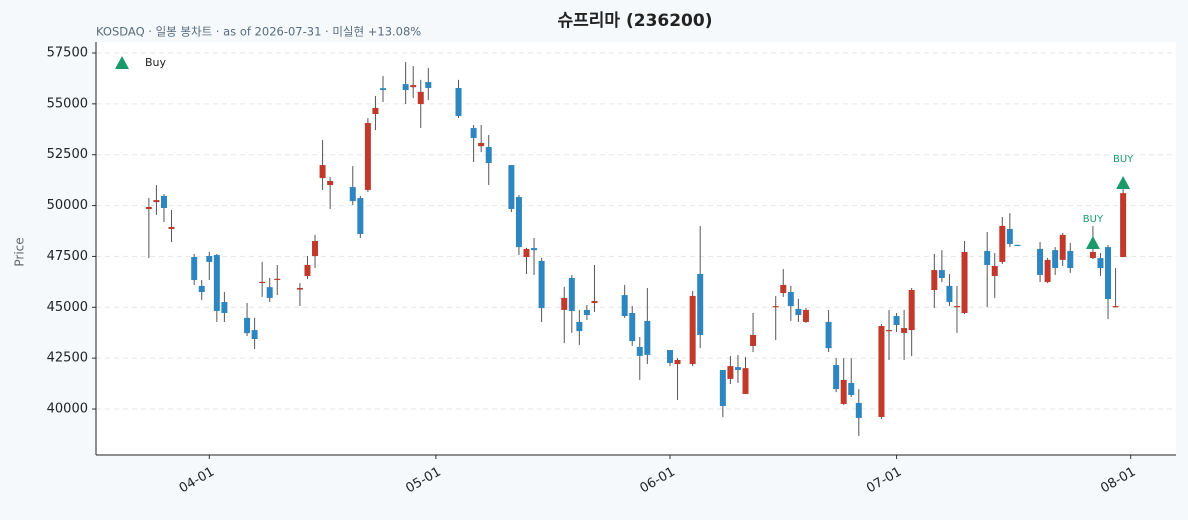 Image resolution: width=1188 pixels, height=520 pixels. What do you see at coordinates (1118, 481) in the screenshot?
I see `x-tick-label: 08-01` at bounding box center [1118, 481].